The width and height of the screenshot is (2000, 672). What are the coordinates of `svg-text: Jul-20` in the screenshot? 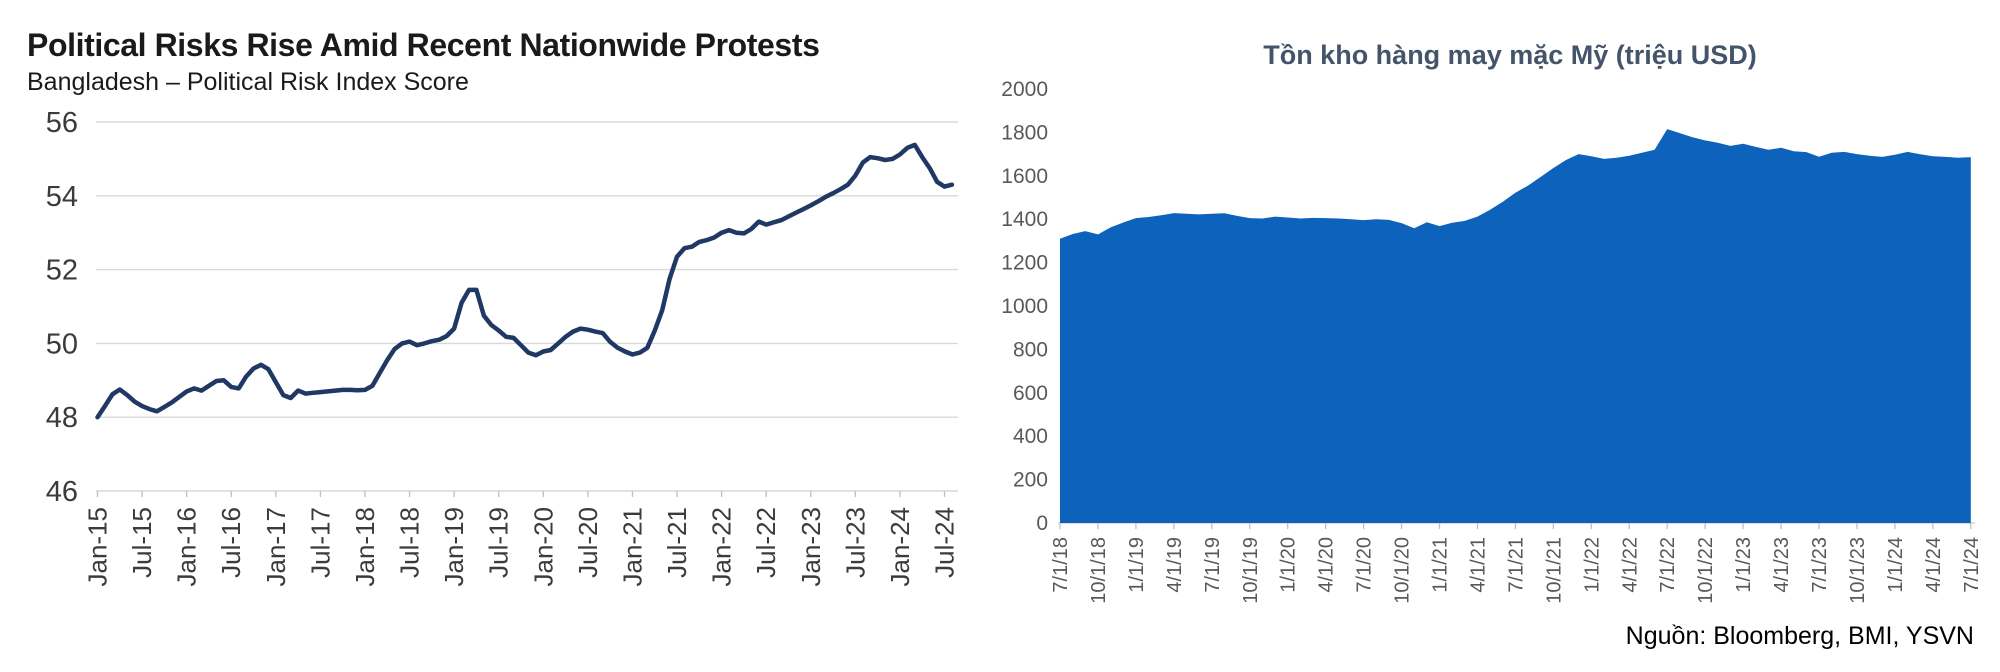 It's located at (588, 542).